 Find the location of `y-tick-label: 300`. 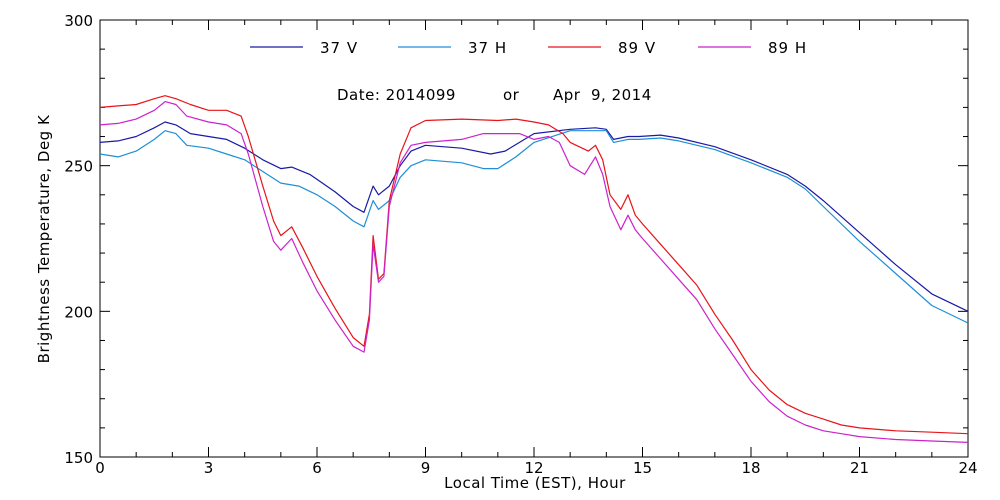

y-tick-label: 300 is located at coordinates (78, 21).